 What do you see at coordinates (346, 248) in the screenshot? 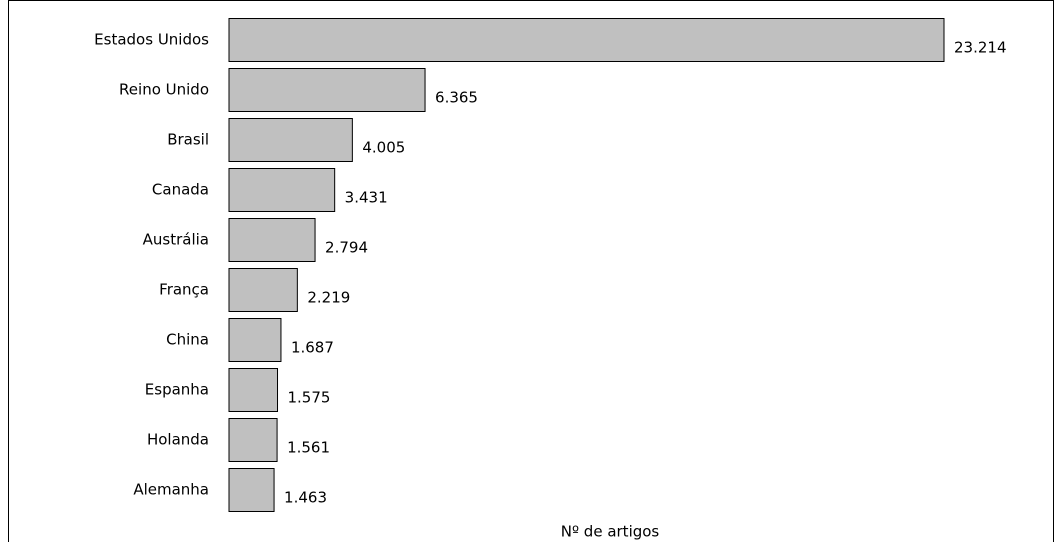
I see `data-label: 2.794` at bounding box center [346, 248].